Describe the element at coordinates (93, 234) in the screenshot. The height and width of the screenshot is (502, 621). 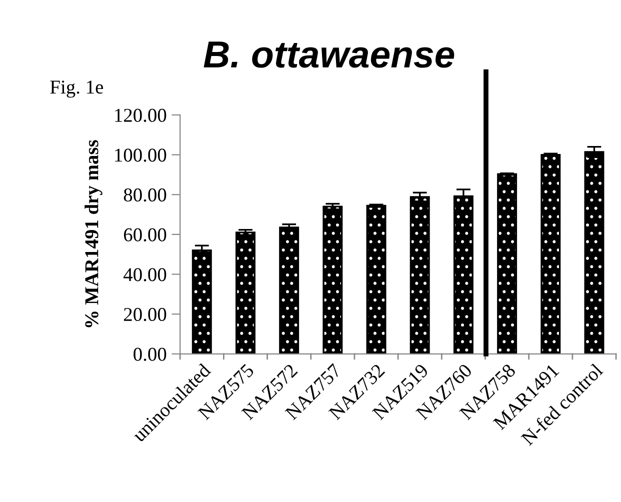
I see `y-axis-title: % MAR1491 dry mass` at that location.